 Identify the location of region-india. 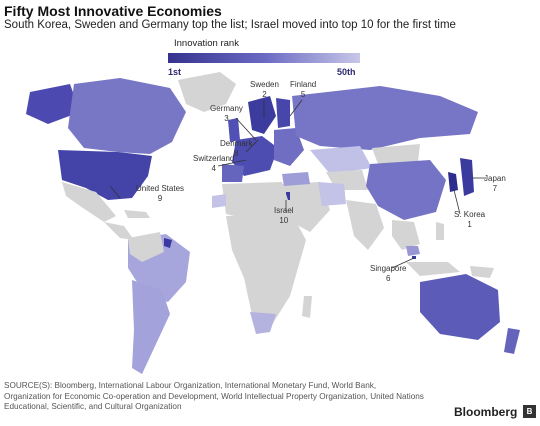
(365, 225).